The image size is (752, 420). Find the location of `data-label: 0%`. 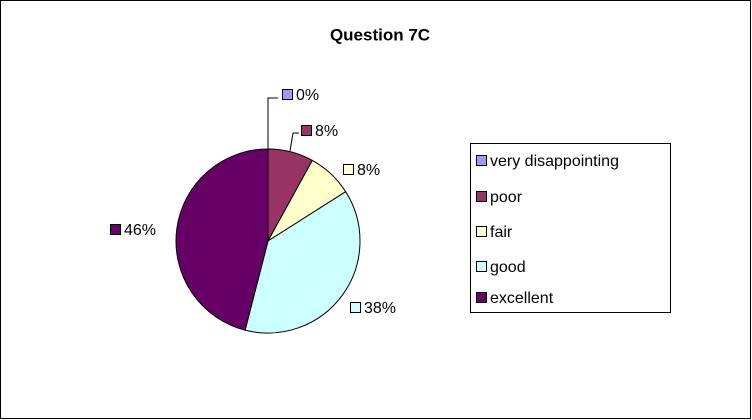

data-label: 0% is located at coordinates (307, 95).